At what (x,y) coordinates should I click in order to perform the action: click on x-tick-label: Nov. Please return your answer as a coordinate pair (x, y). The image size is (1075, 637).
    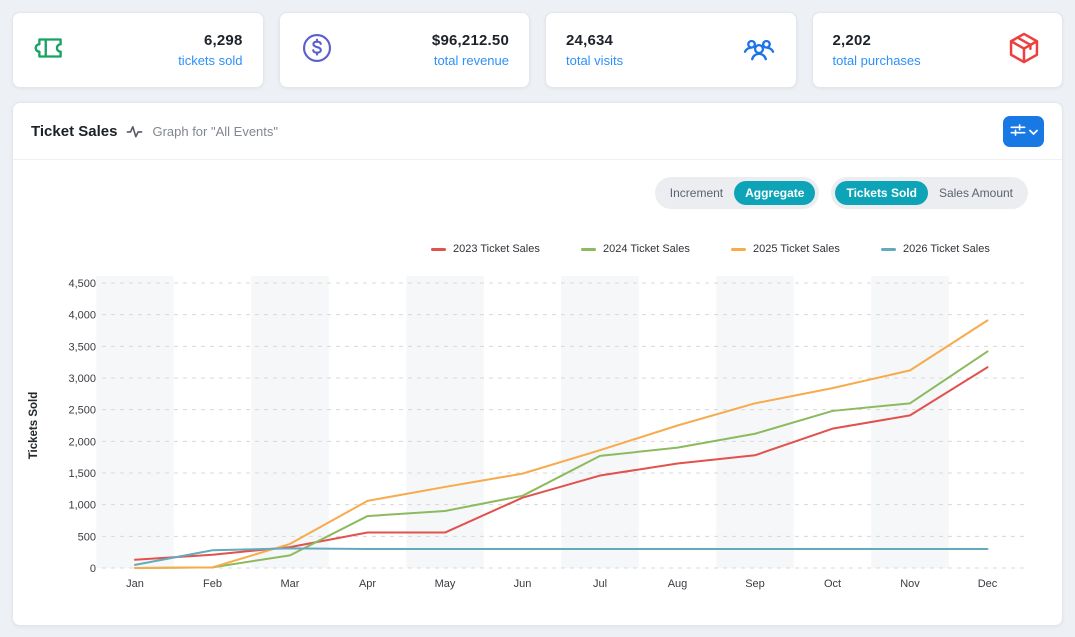
    Looking at the image, I should click on (910, 584).